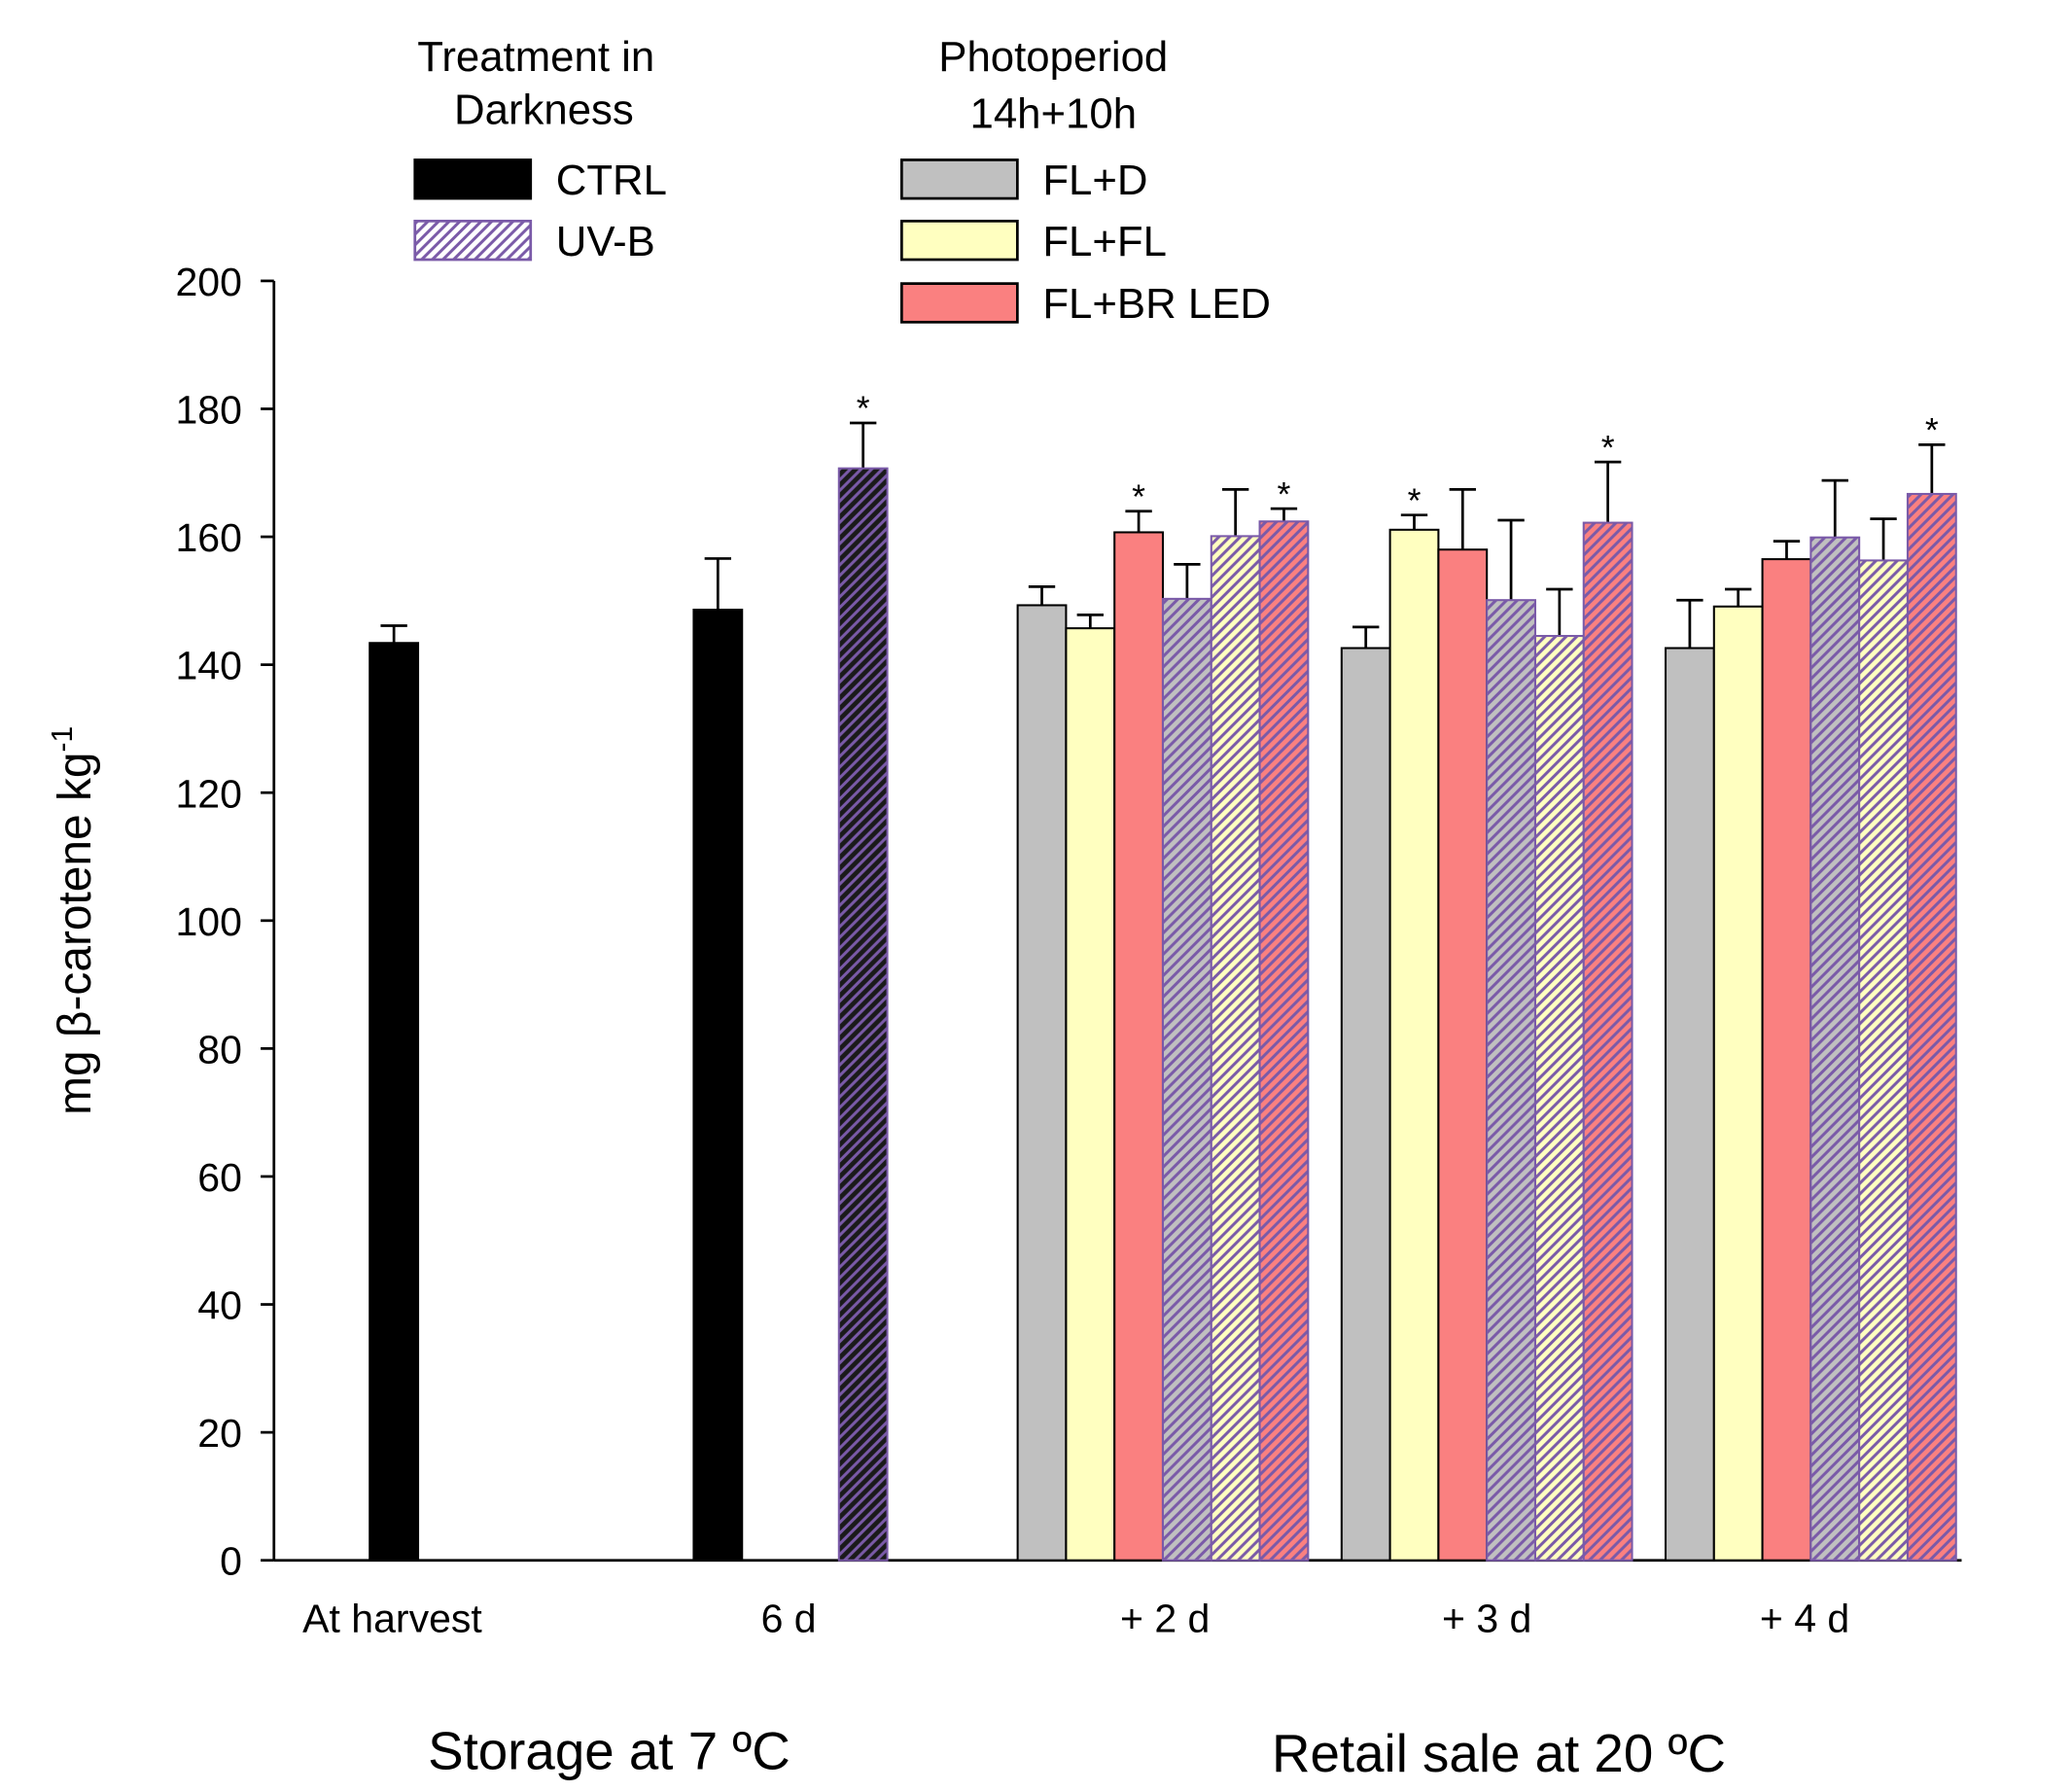  What do you see at coordinates (611, 180) in the screenshot?
I see `legend-label: CTRL` at bounding box center [611, 180].